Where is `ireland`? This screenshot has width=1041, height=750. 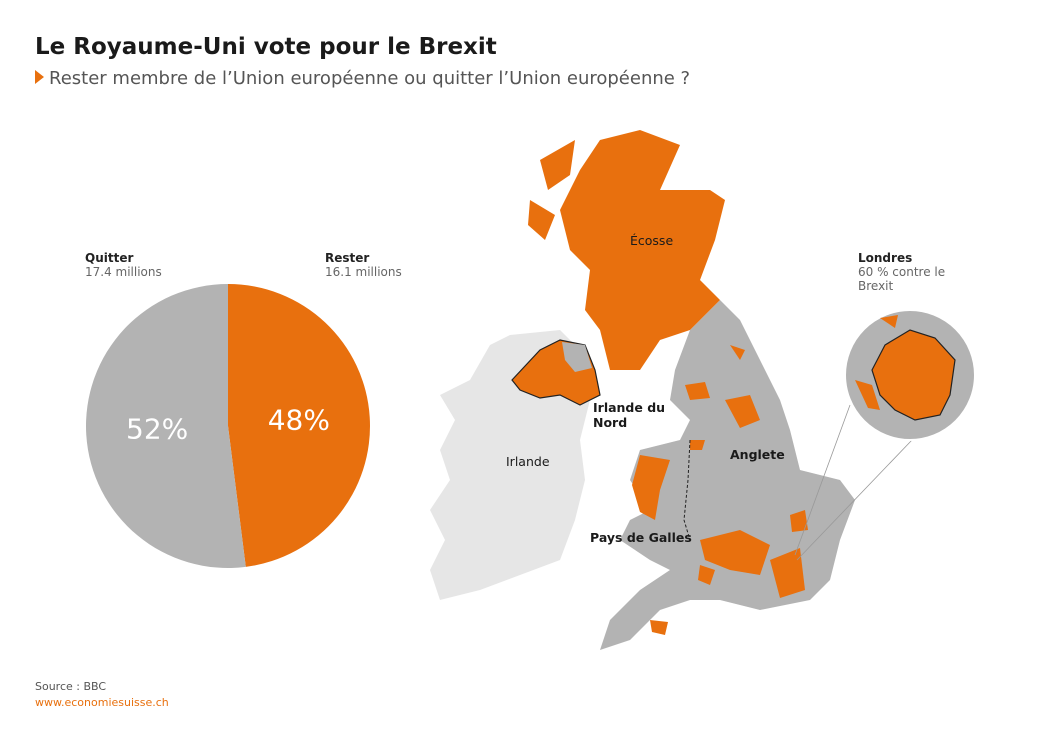 ireland is located at coordinates (510, 465).